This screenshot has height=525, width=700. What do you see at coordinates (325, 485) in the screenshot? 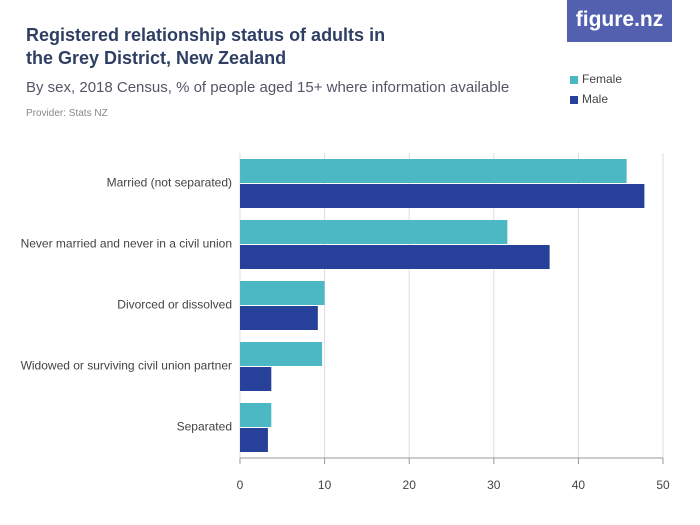
I see `x-tick-label: 10` at bounding box center [325, 485].